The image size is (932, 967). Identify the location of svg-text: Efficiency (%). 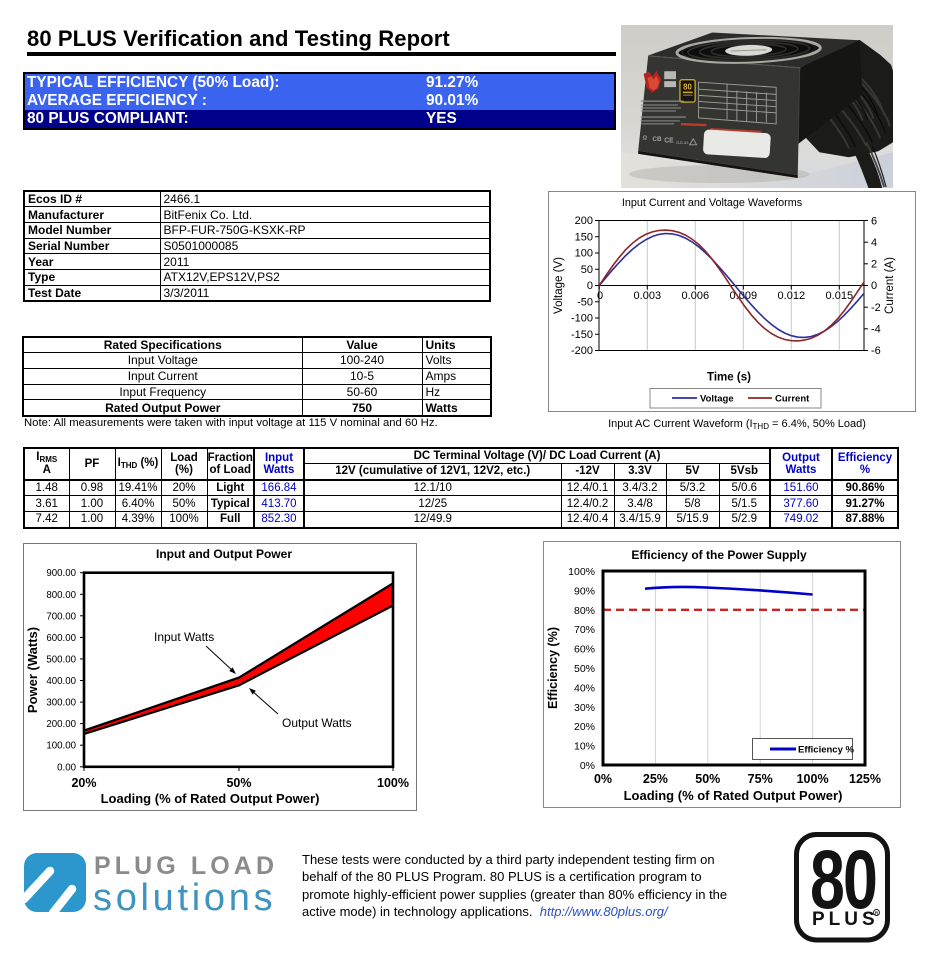
(553, 668).